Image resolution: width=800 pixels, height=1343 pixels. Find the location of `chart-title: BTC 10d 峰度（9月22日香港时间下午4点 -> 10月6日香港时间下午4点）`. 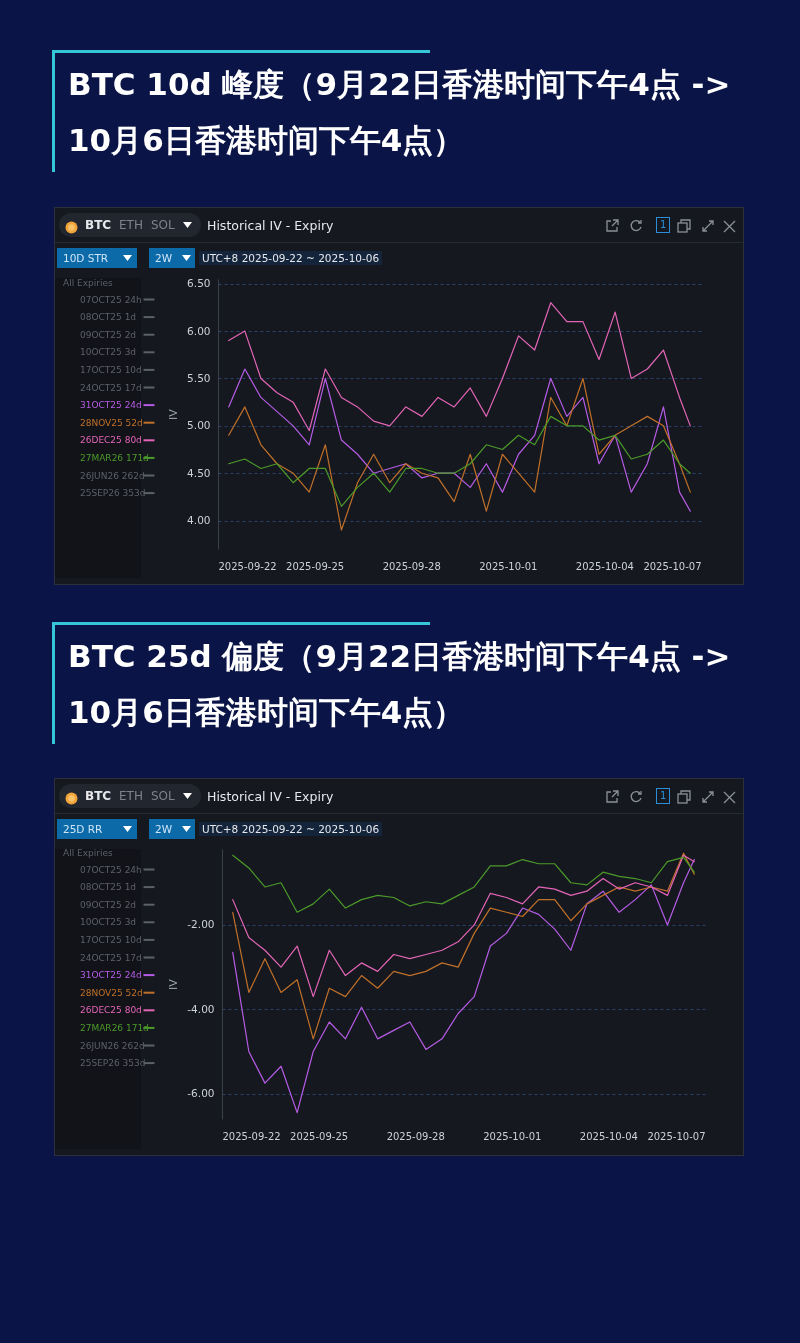

chart-title: BTC 10d 峰度（9月22日香港时间下午4点 -> 10月6日香港时间下午4点） is located at coordinates (397, 111).